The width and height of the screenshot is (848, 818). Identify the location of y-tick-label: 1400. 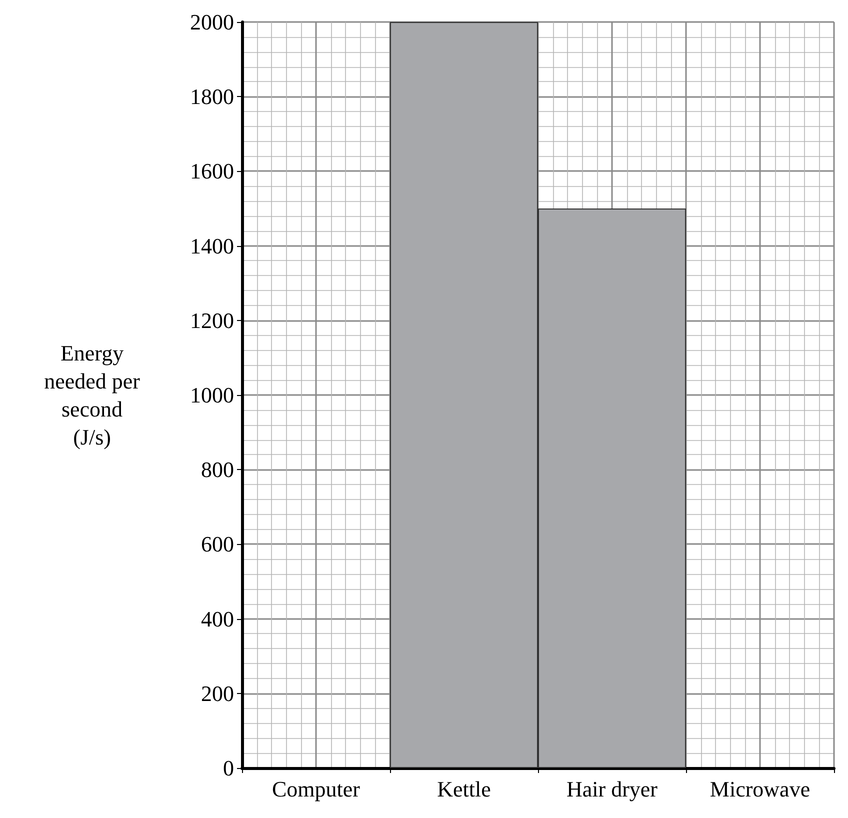
(212, 245).